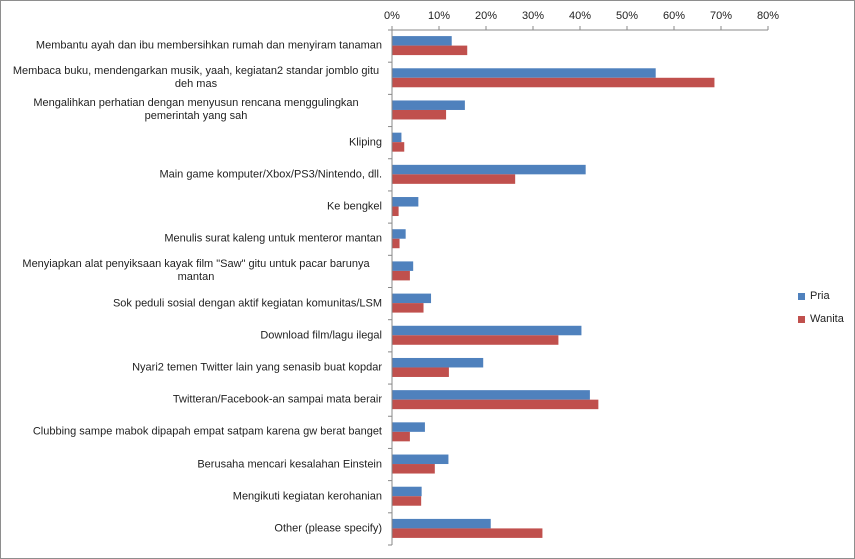  Describe the element at coordinates (392, 16) in the screenshot. I see `x-tick-label: 0%` at that location.